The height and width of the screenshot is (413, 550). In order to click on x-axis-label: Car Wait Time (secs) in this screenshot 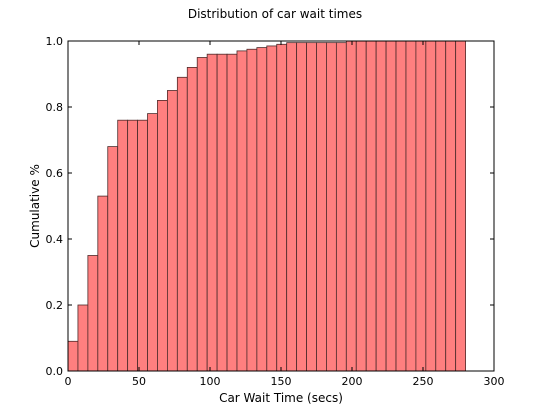, I will do `click(281, 398)`.